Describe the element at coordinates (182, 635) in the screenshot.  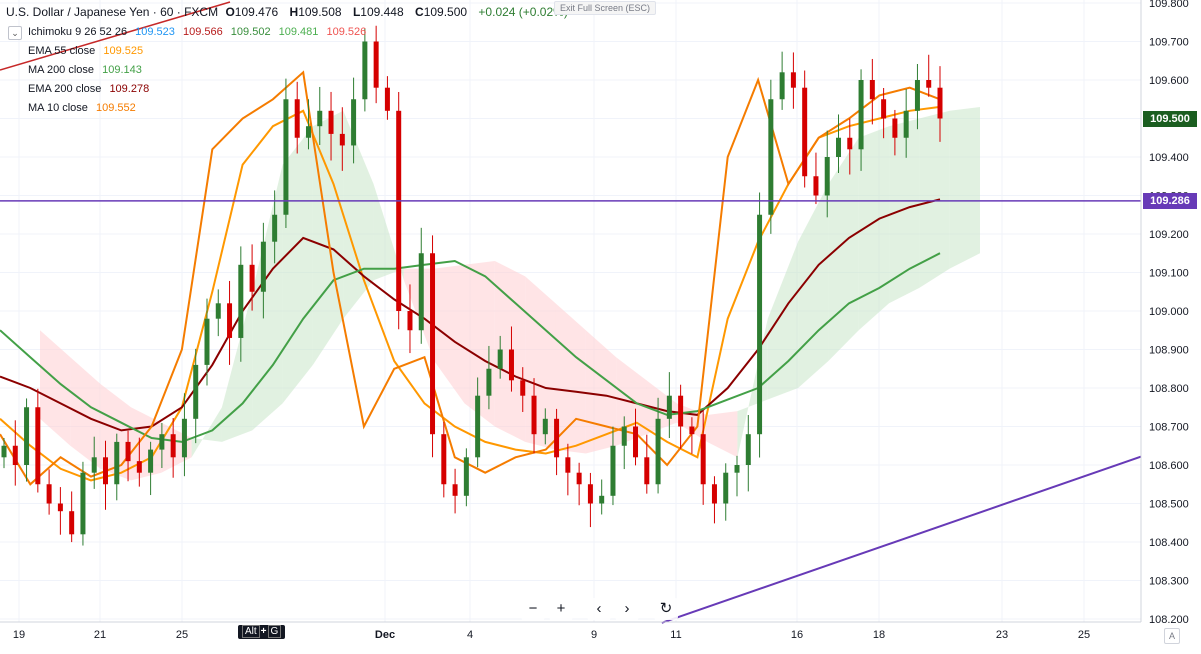
I see `time-tick-label: 25` at that location.